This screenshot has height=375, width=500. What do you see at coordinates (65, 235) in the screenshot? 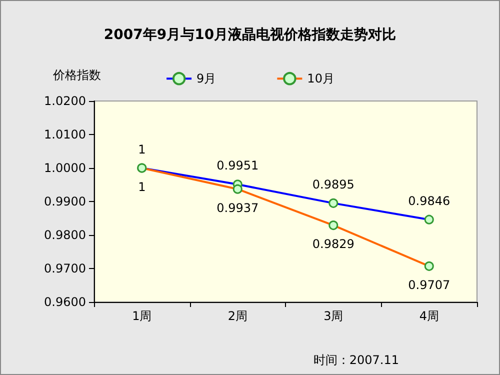
I see `y-tick-label: 0.9800` at bounding box center [65, 235].